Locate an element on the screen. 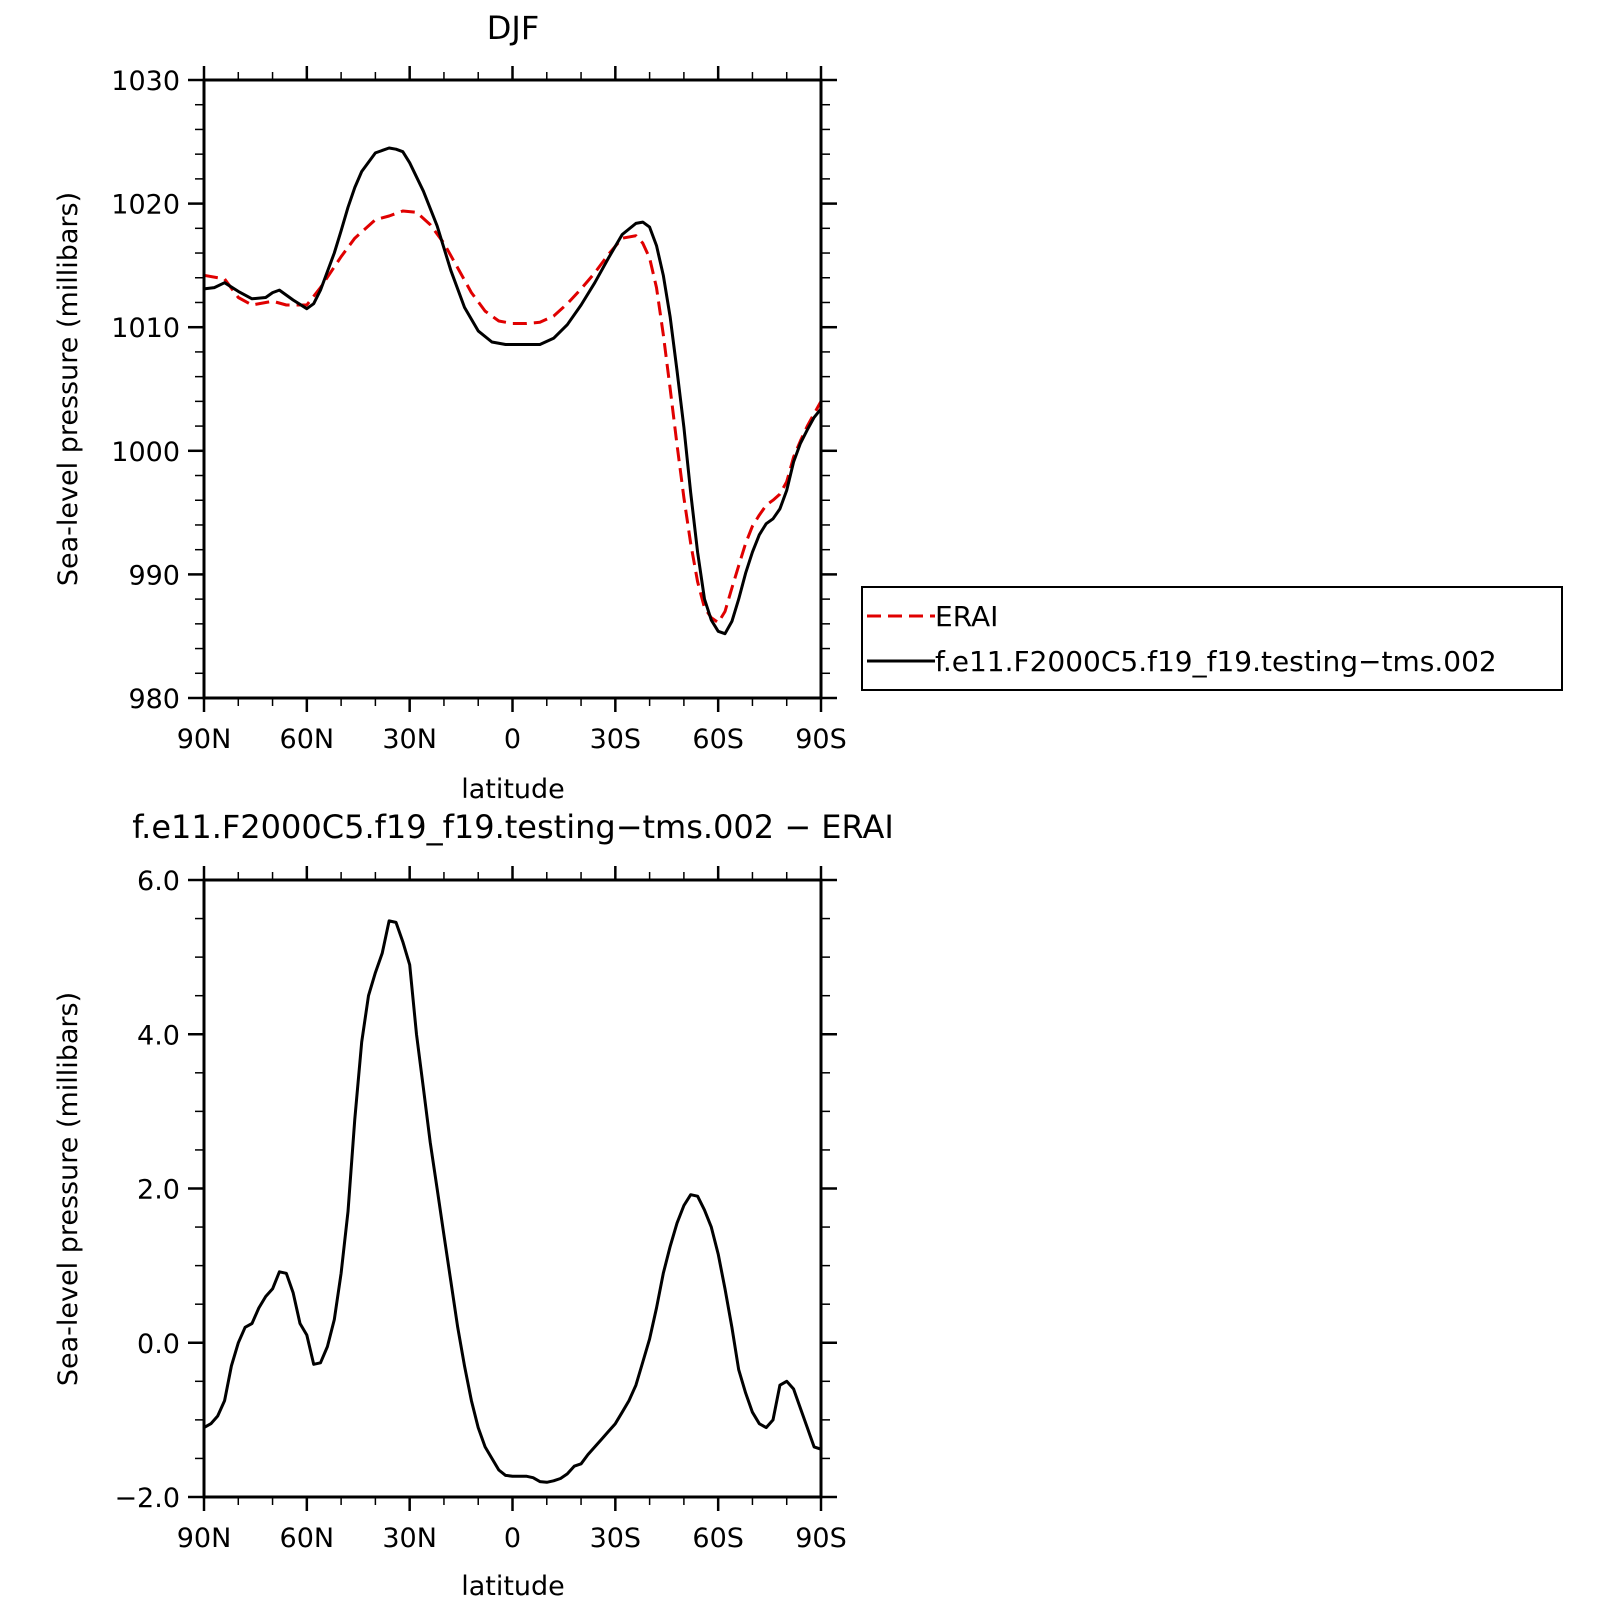 Image resolution: width=1603 pixels, height=1603 pixels. panel-top-title: DJF is located at coordinates (513, 28).